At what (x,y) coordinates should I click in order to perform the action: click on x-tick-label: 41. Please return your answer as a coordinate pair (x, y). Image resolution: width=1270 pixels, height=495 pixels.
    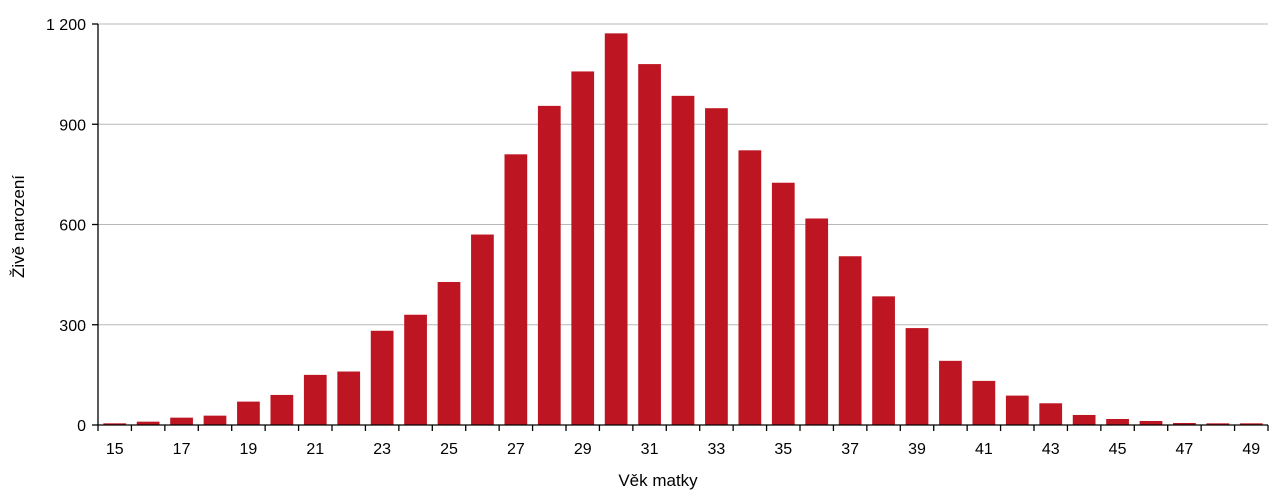
    Looking at the image, I should click on (984, 449).